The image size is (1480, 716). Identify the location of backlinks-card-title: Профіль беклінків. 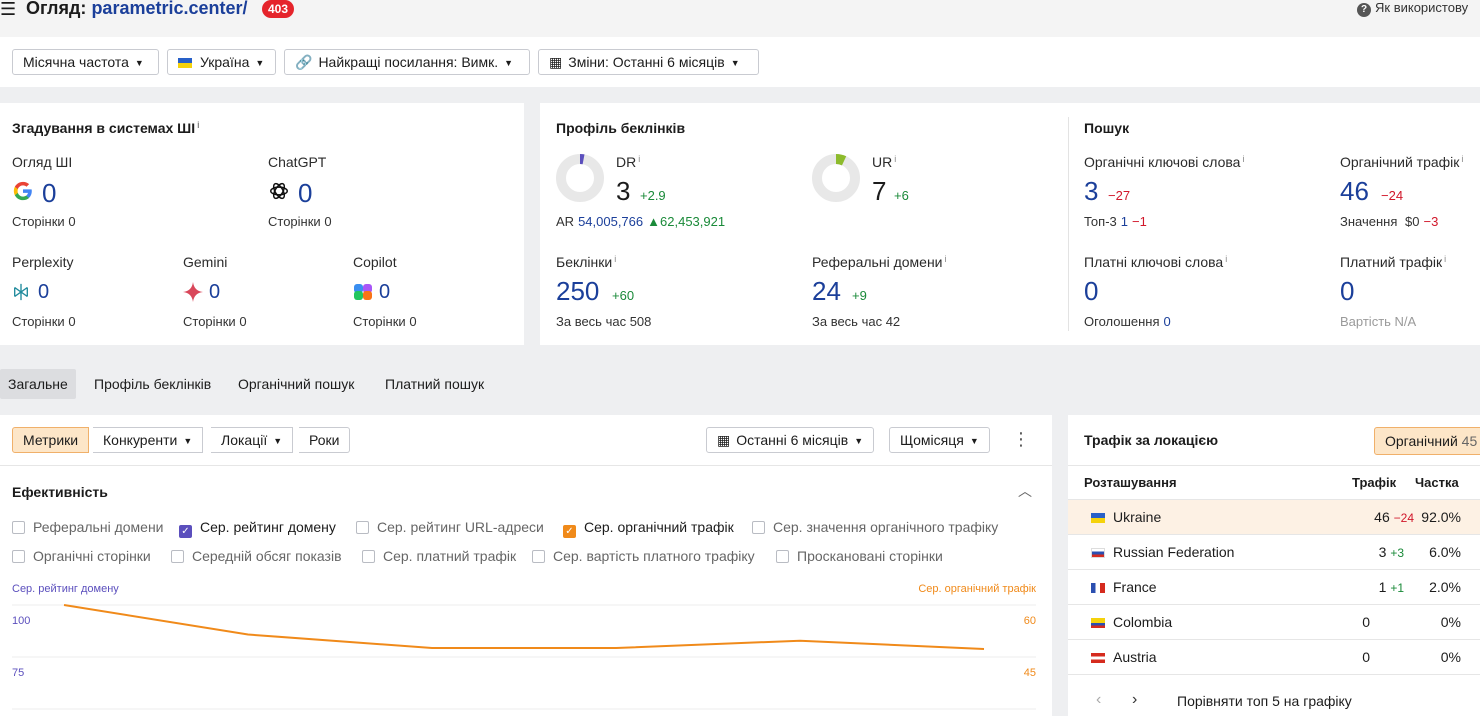
(621, 128).